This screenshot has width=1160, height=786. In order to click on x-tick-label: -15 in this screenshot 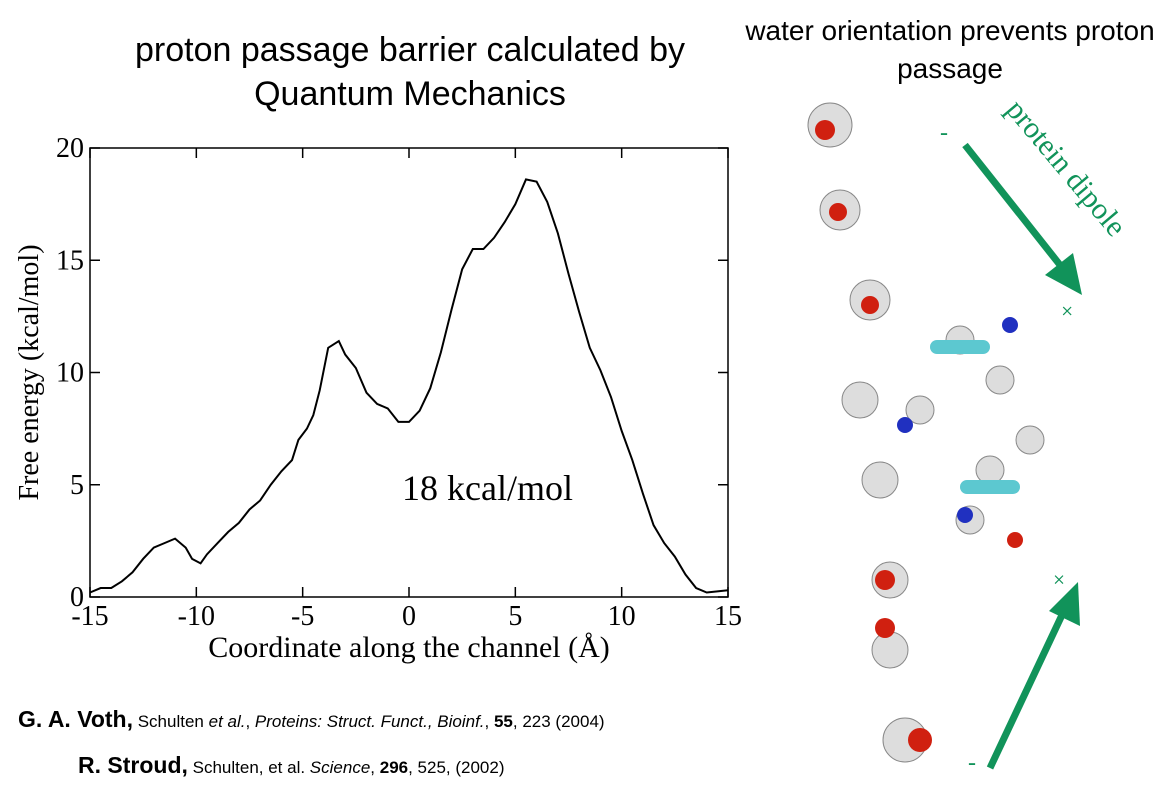, I will do `click(89, 616)`.